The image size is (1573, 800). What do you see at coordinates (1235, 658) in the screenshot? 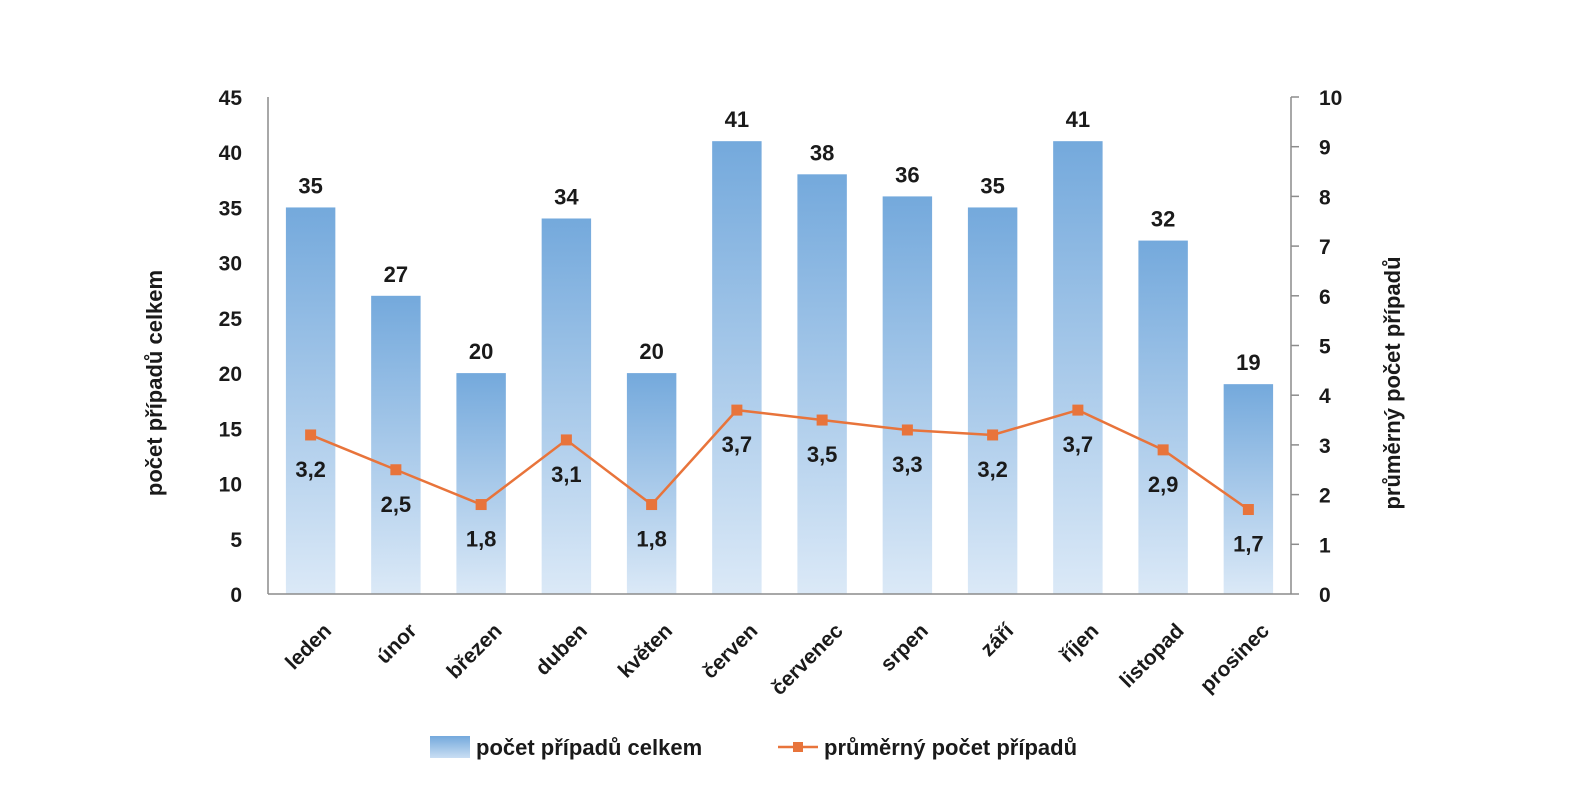
I see `category-label: prosinec` at bounding box center [1235, 658].